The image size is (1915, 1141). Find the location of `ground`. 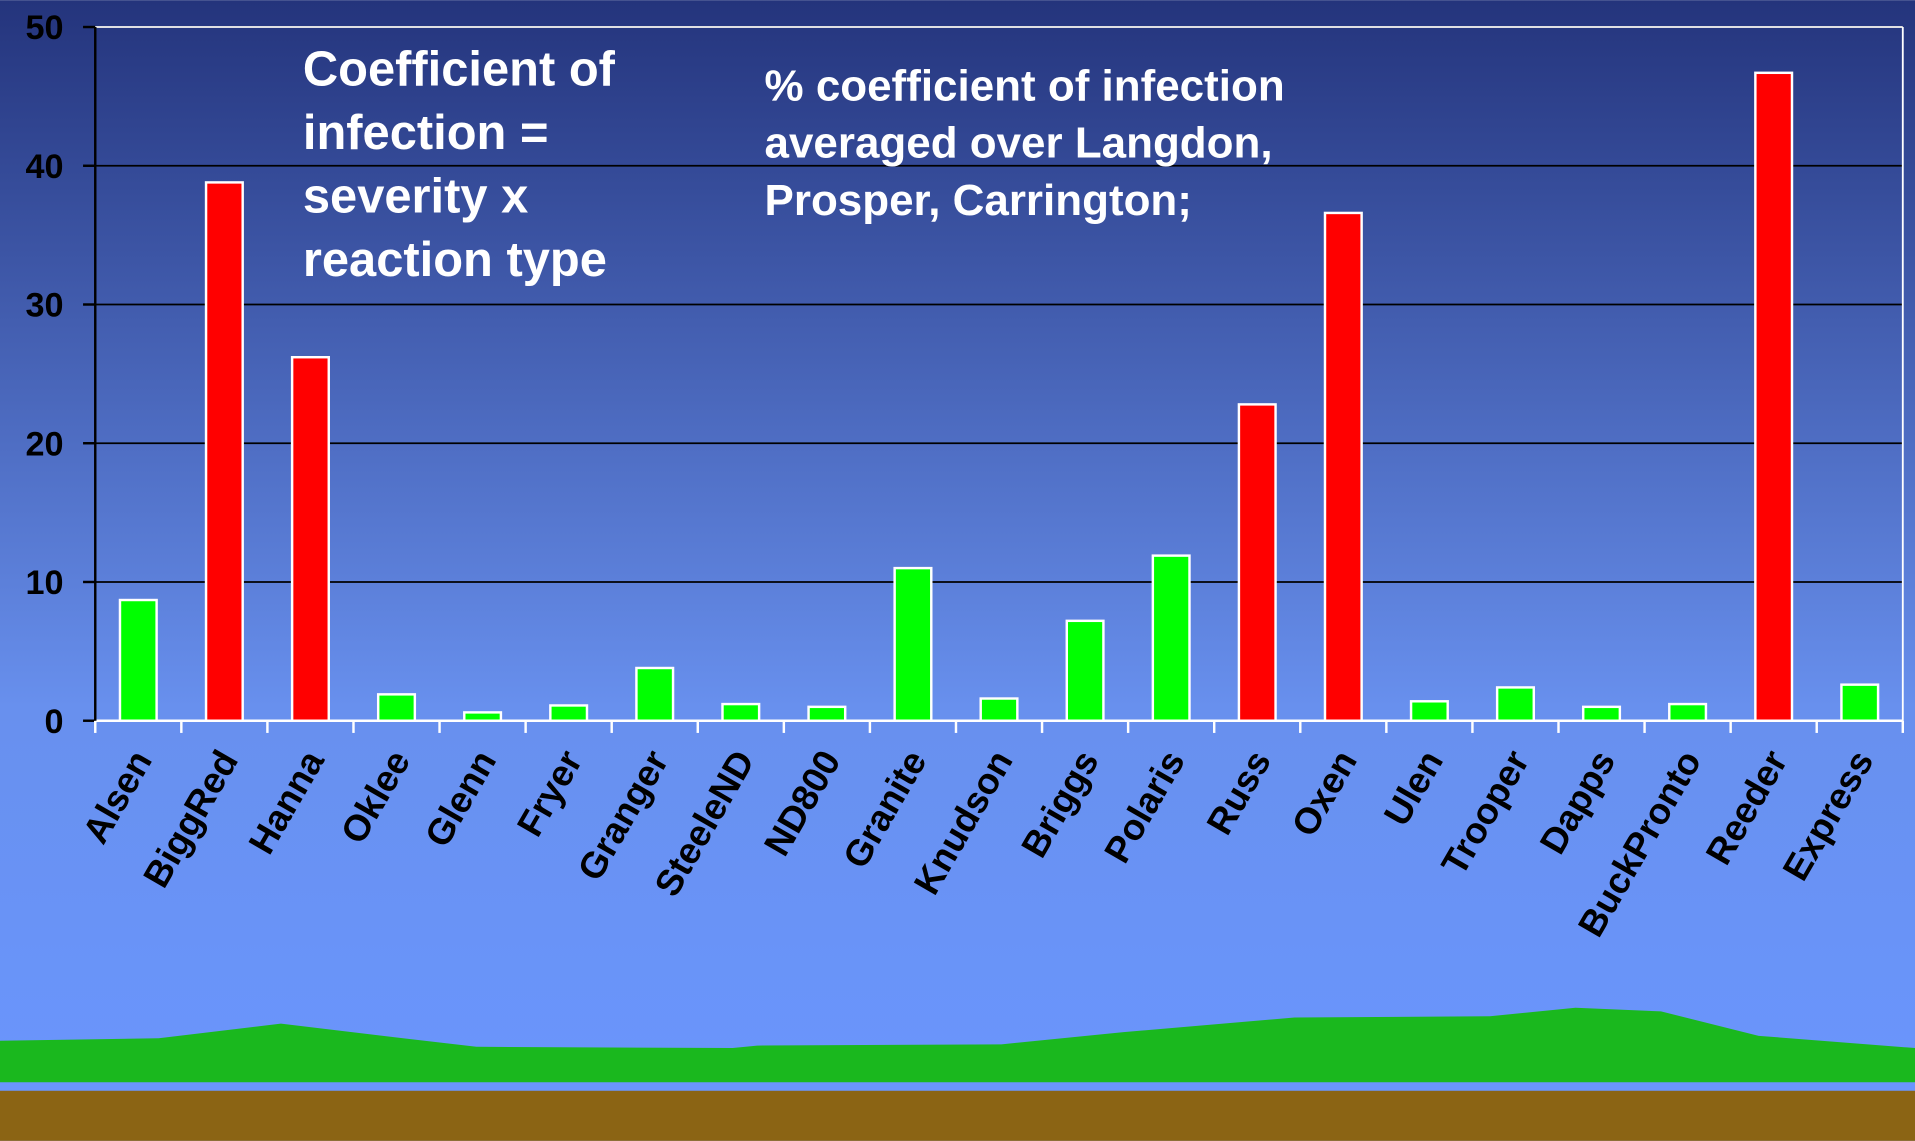

ground is located at coordinates (957, 1115).